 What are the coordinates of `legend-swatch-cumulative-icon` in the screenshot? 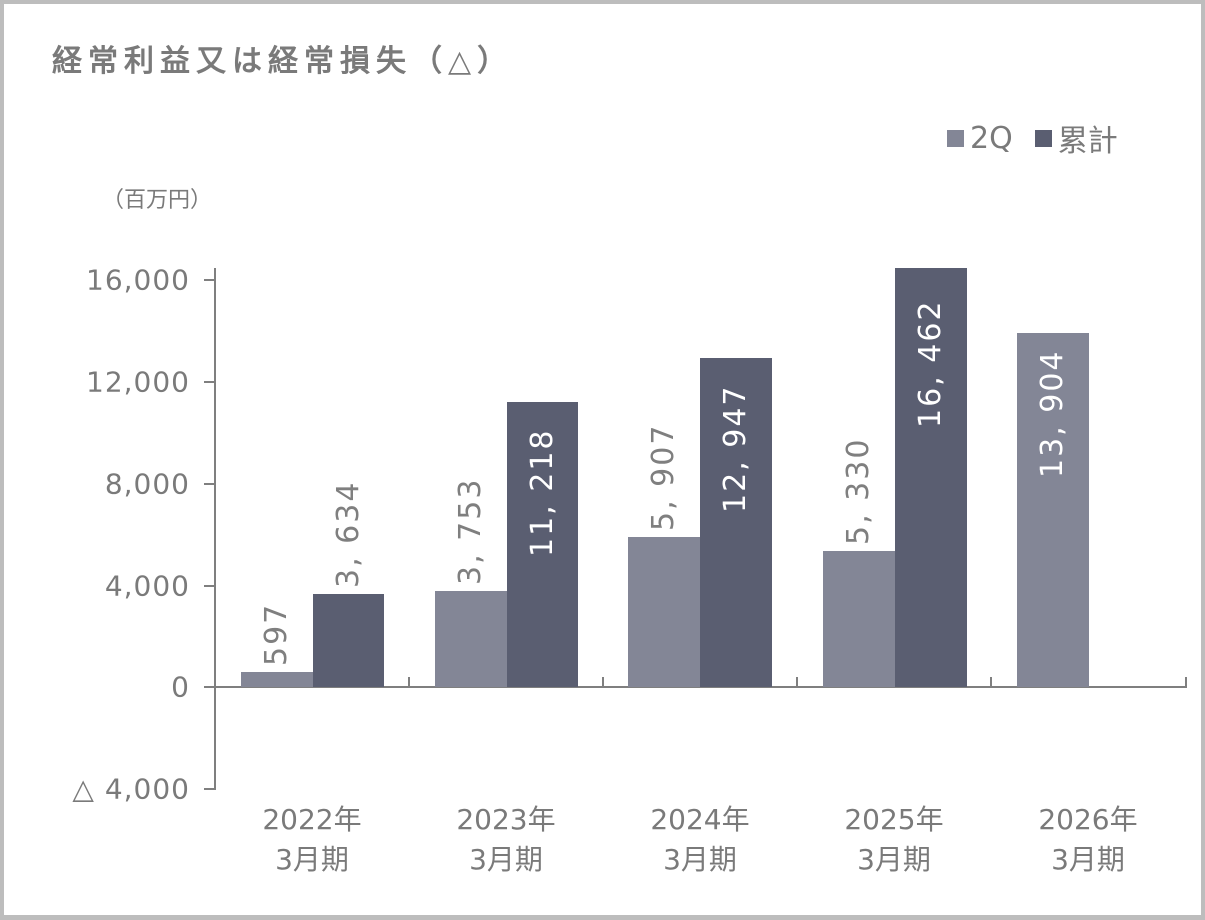 It's located at (1043, 138).